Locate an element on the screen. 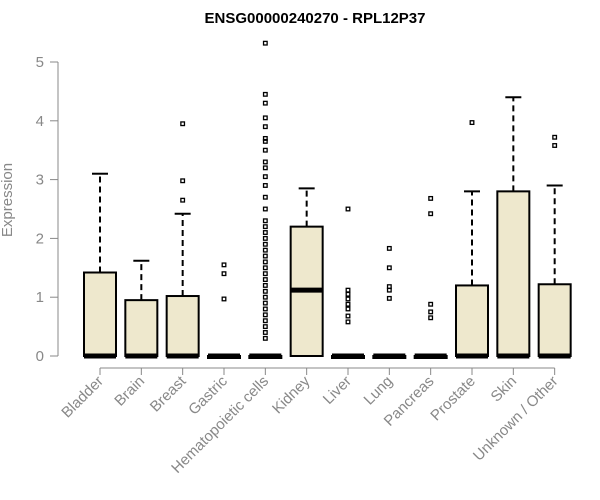  y-tick-label: 0 is located at coordinates (40, 356).